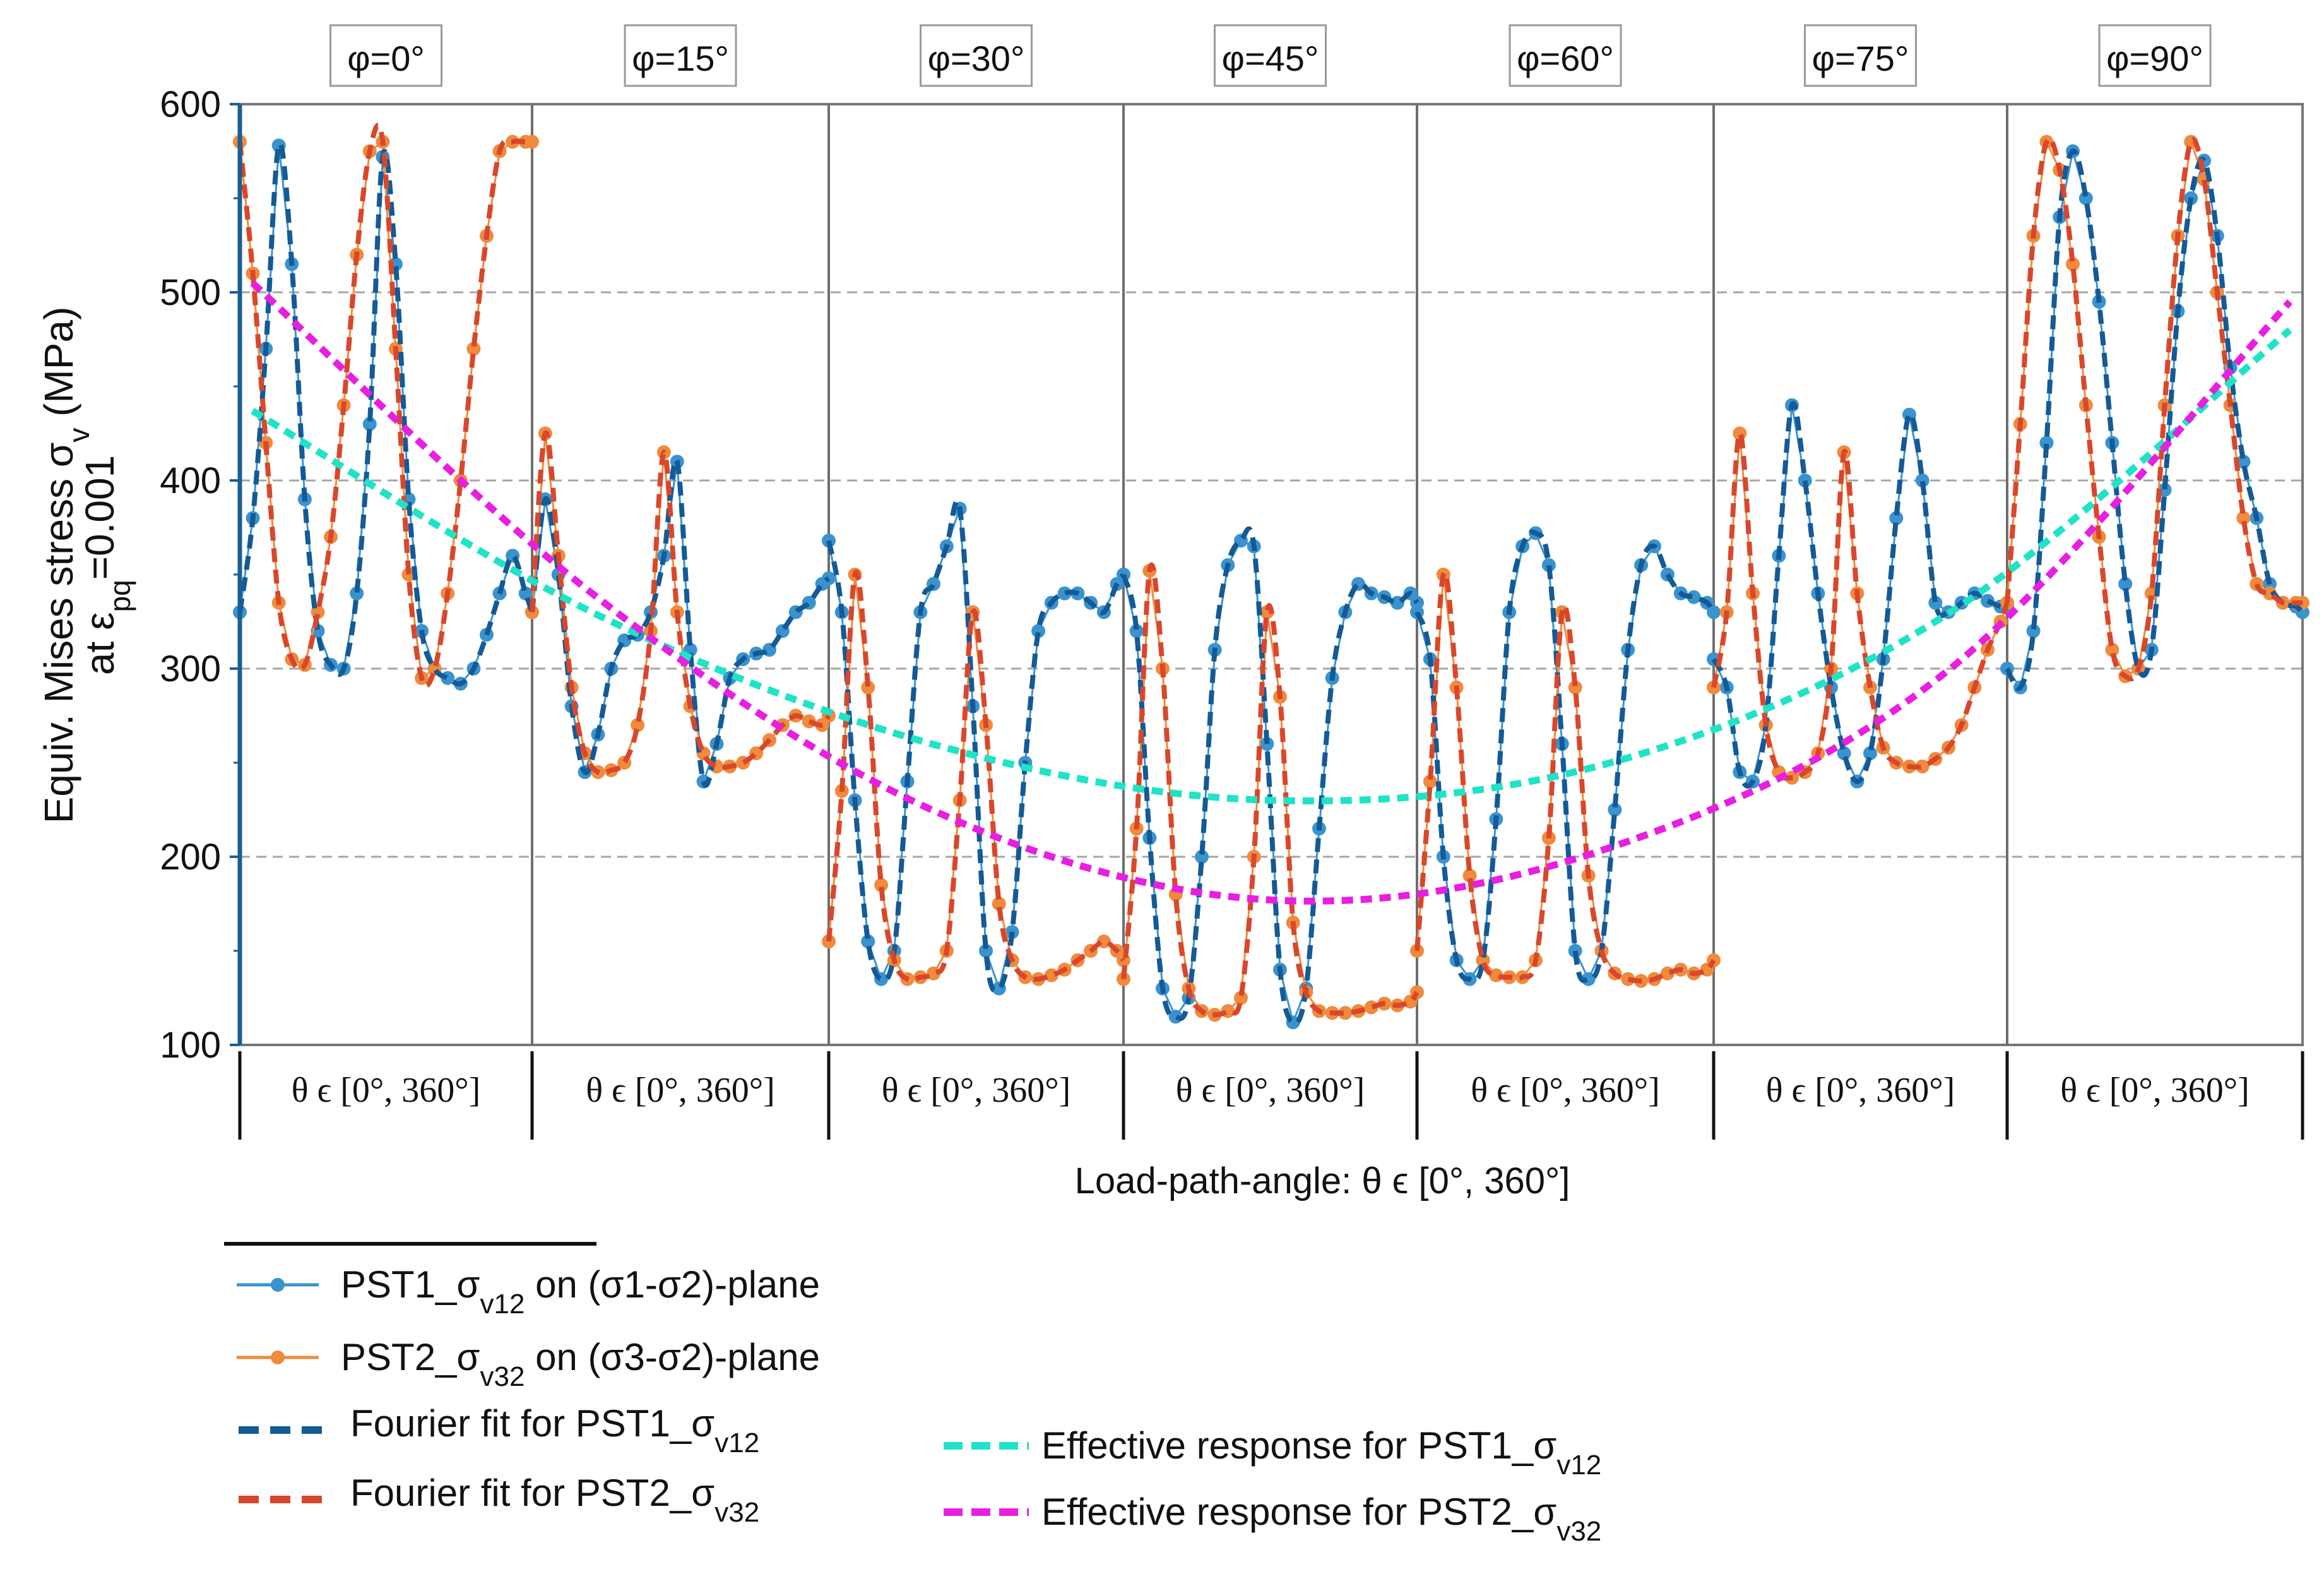 The width and height of the screenshot is (2324, 1574). What do you see at coordinates (1322, 1181) in the screenshot?
I see `x-axis-label: Load-path-angle: θ ϵ [0°, 360°]` at bounding box center [1322, 1181].